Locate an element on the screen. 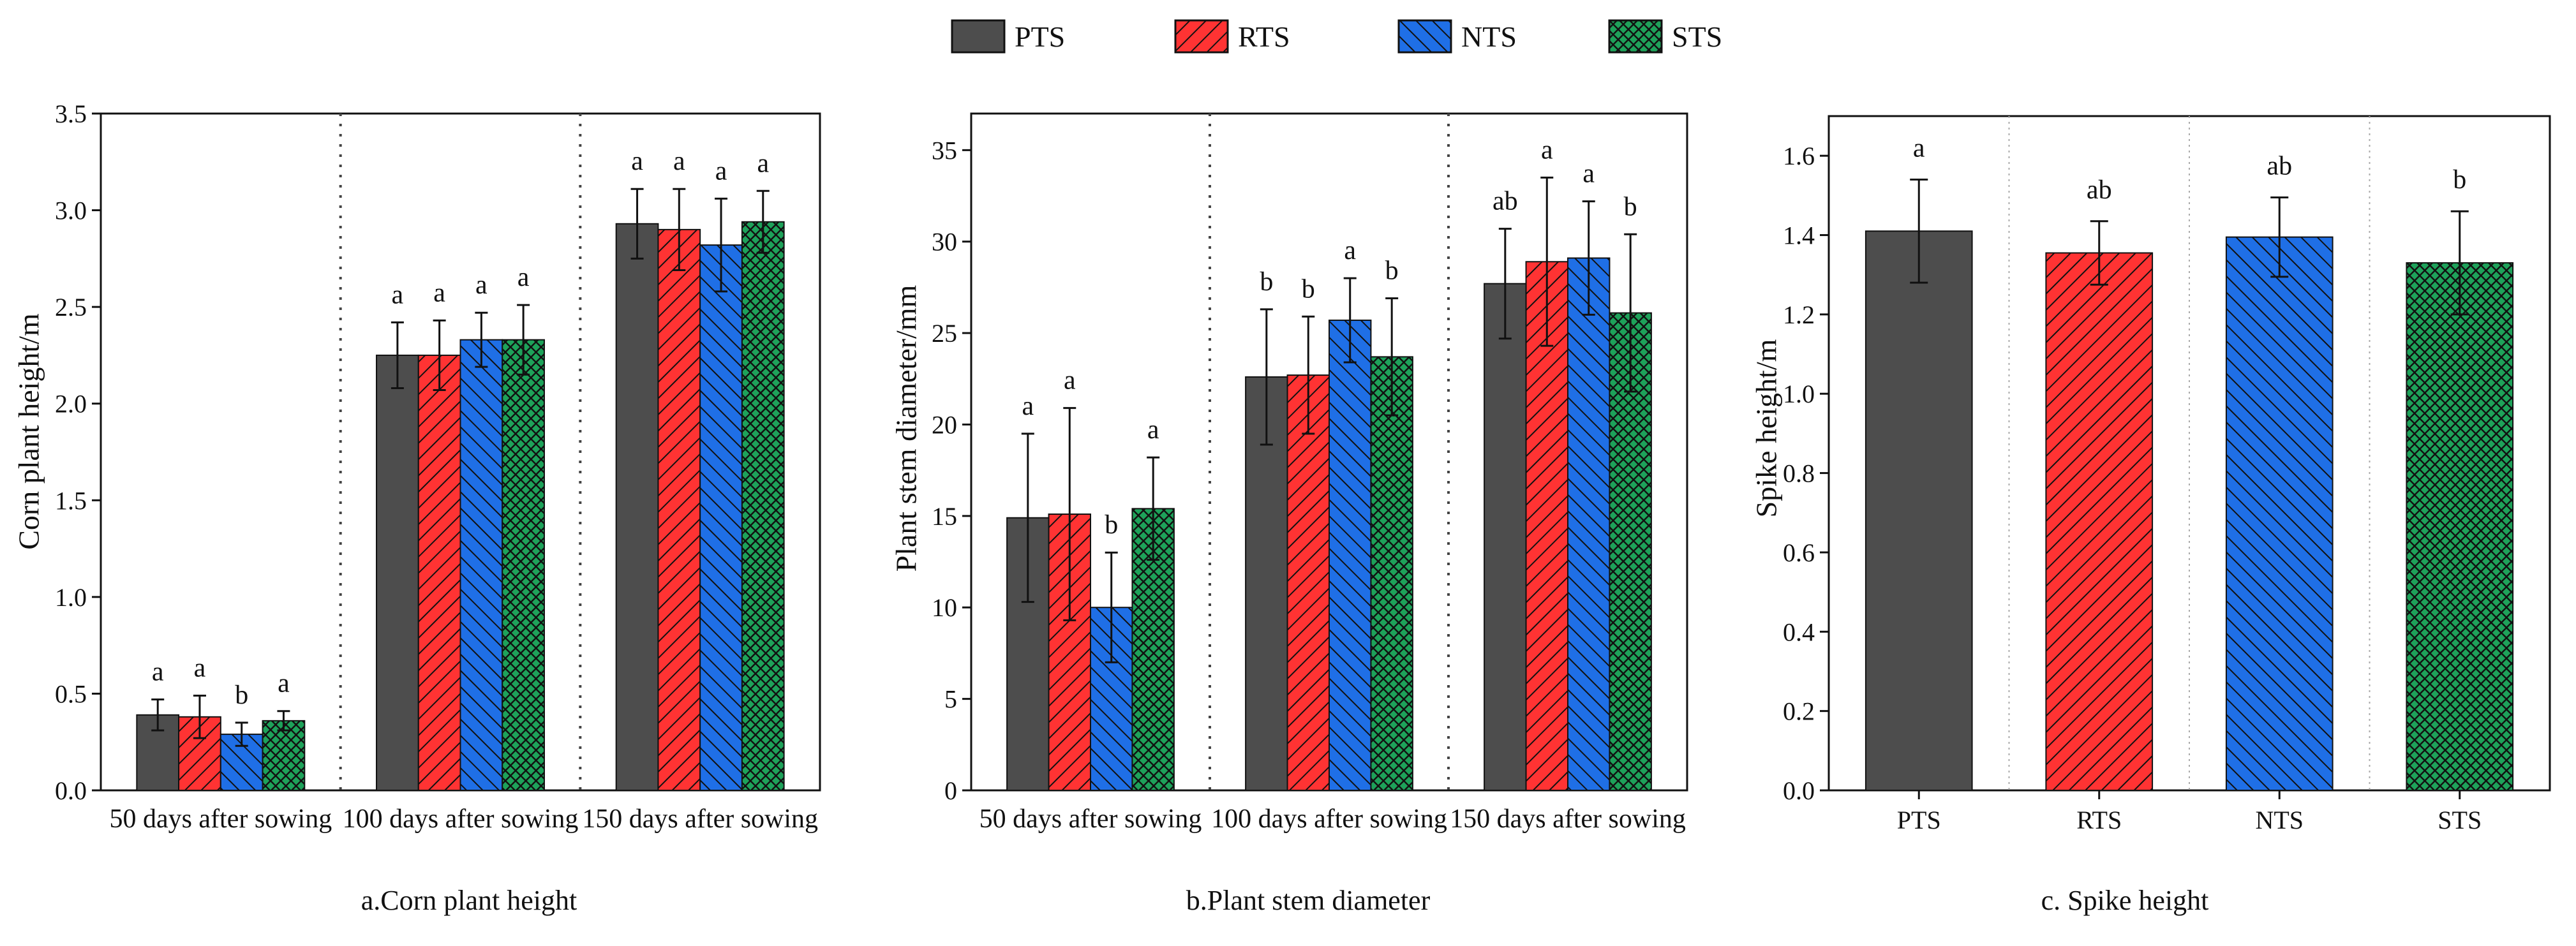 This screenshot has height=946, width=2576. y-tick-label: 10 is located at coordinates (944, 607).